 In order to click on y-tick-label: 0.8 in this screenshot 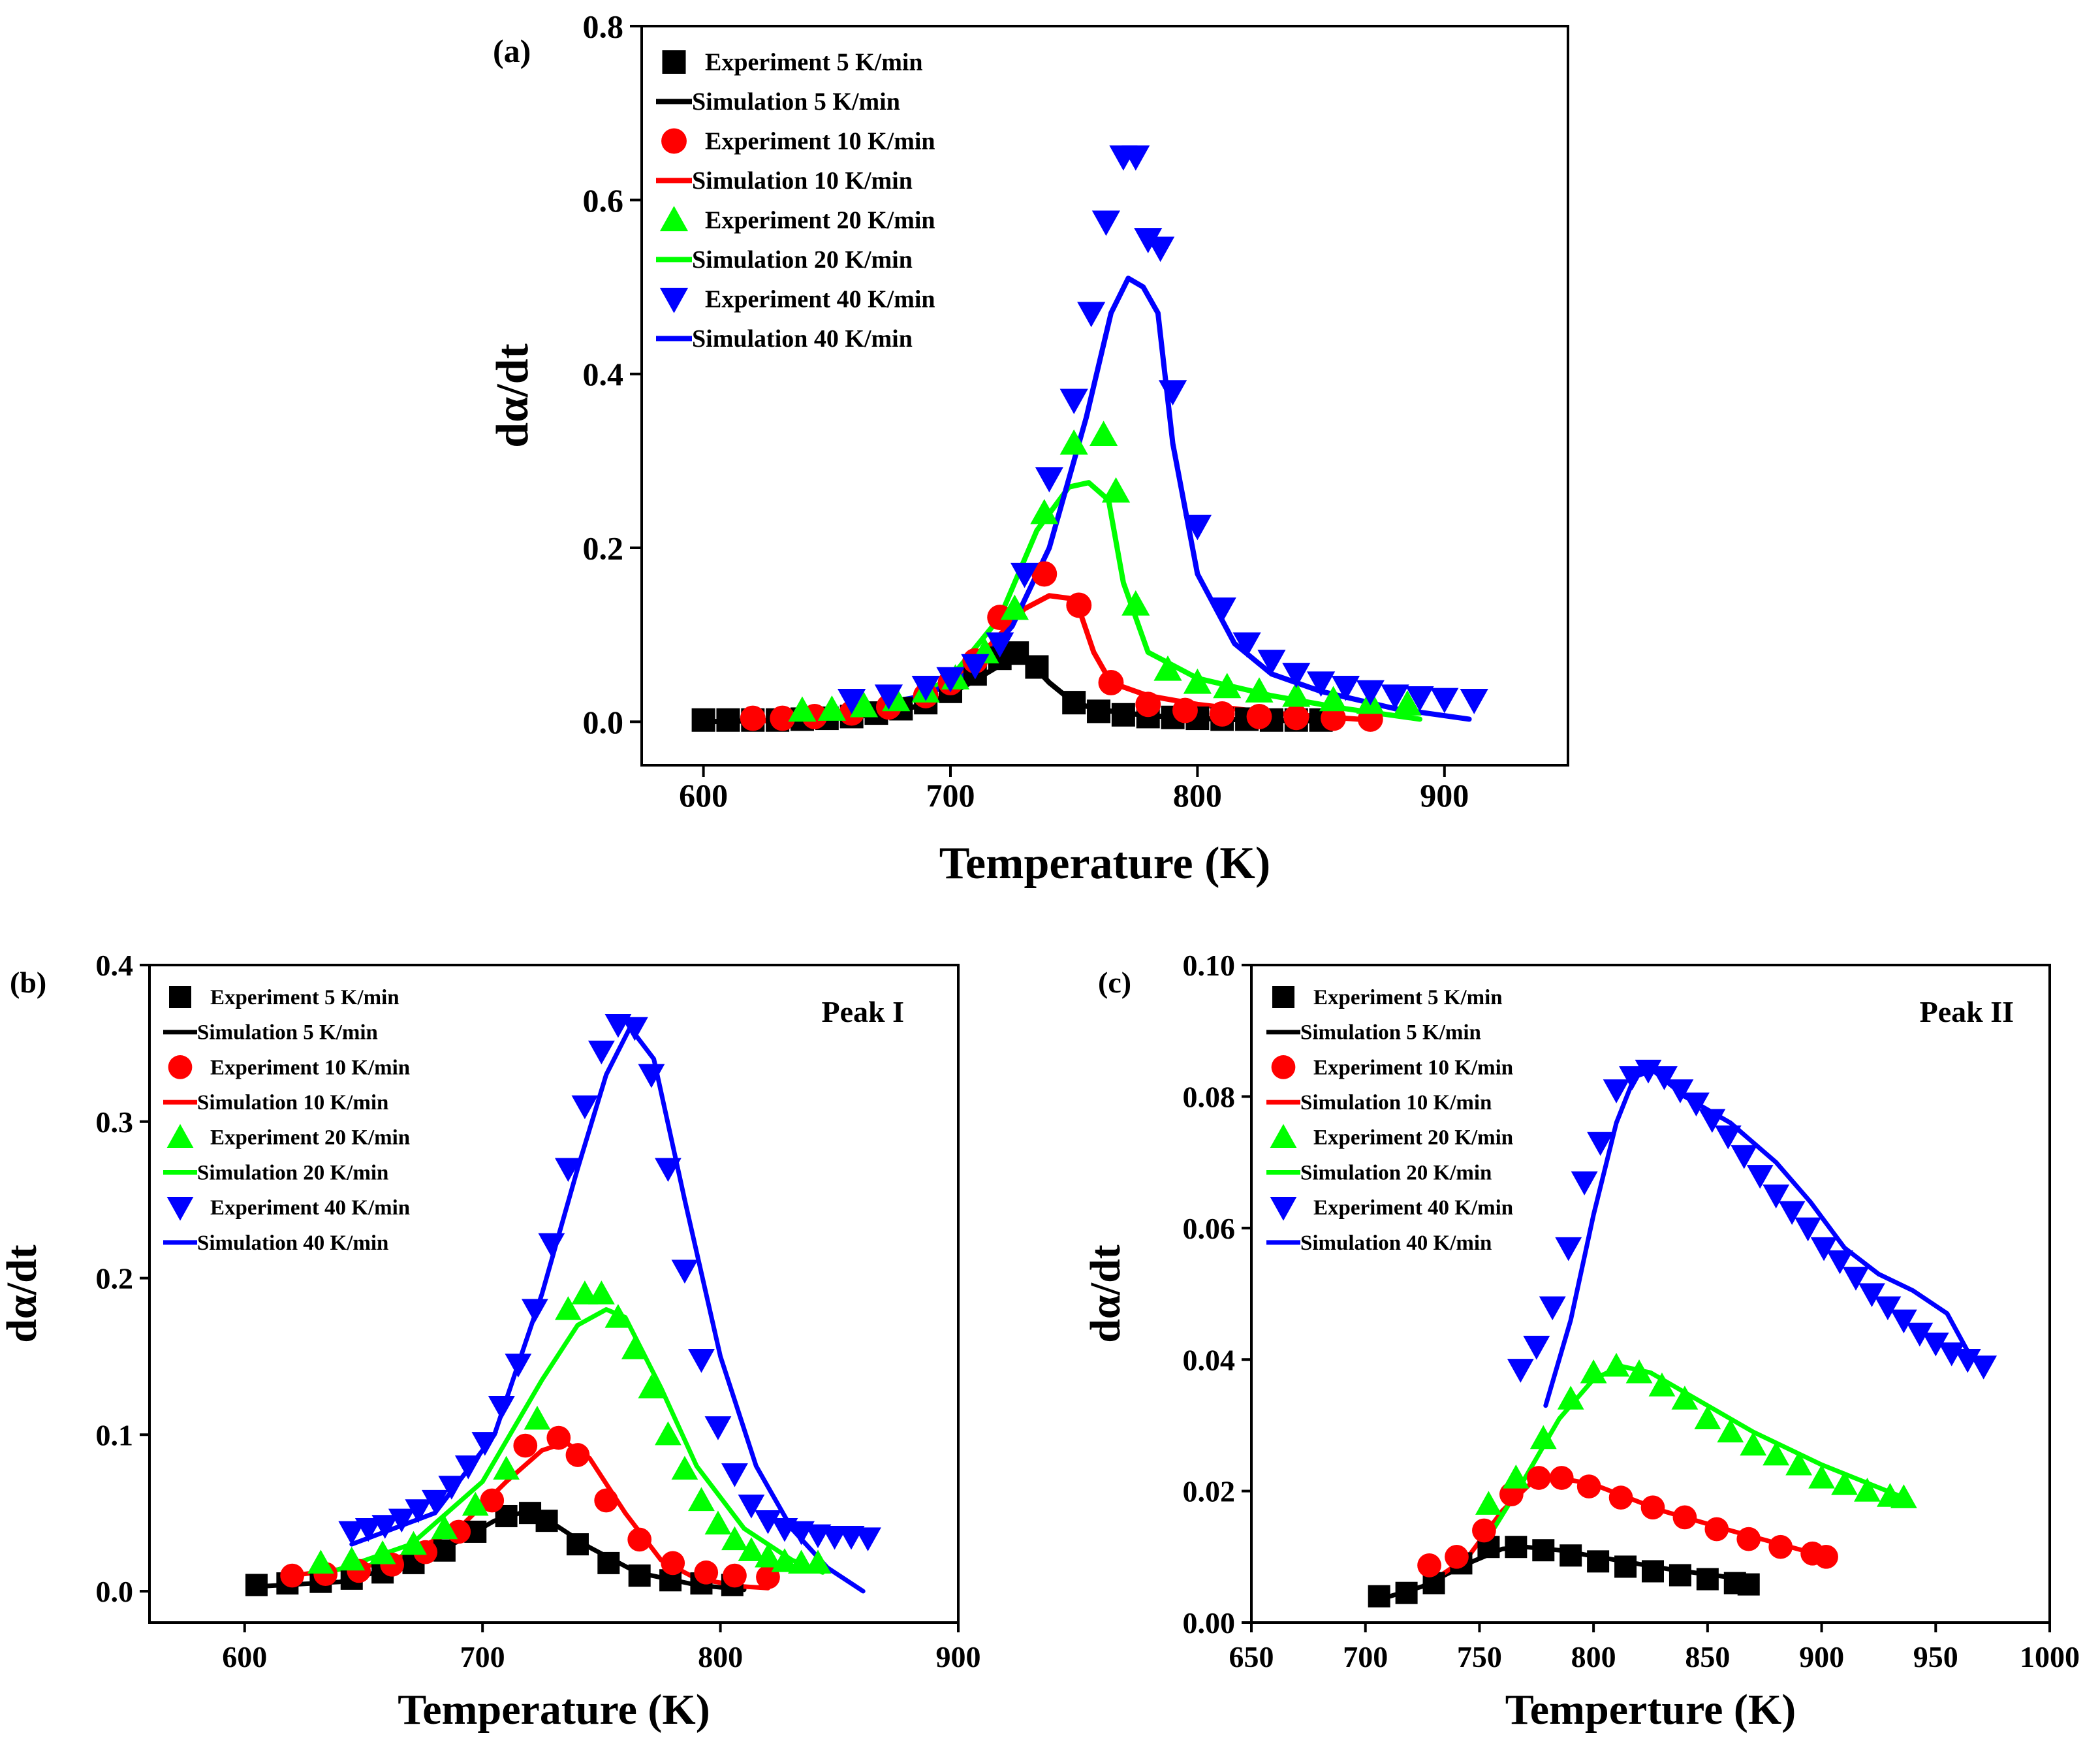, I will do `click(603, 27)`.